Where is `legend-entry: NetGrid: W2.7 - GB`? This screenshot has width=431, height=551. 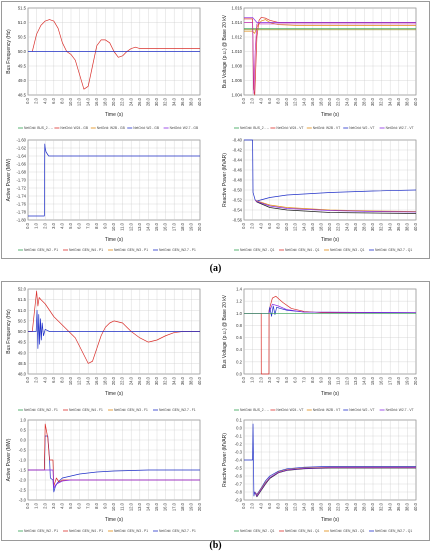 legend-entry: NetGrid: W2.7 - GB is located at coordinates (184, 128).